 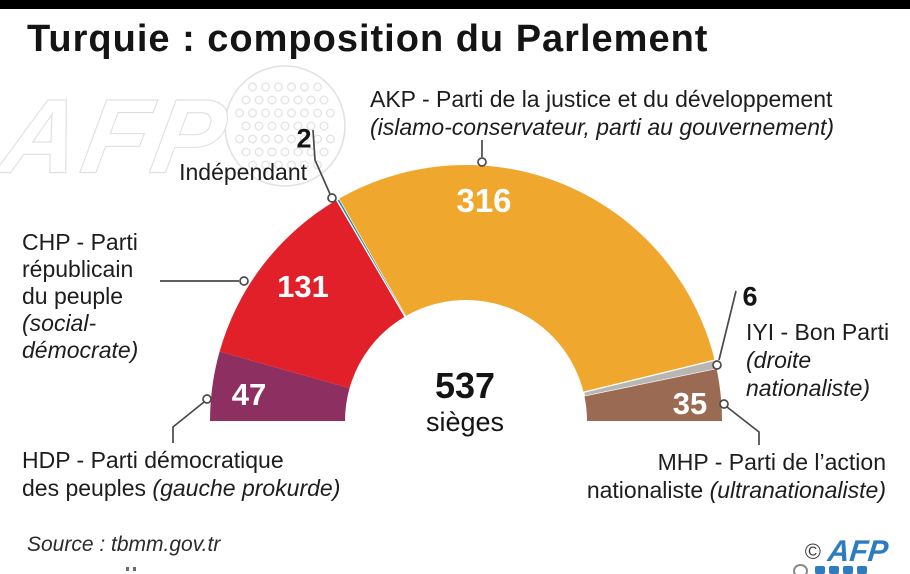 What do you see at coordinates (133, 570) in the screenshot?
I see `cutoff-mark-left` at bounding box center [133, 570].